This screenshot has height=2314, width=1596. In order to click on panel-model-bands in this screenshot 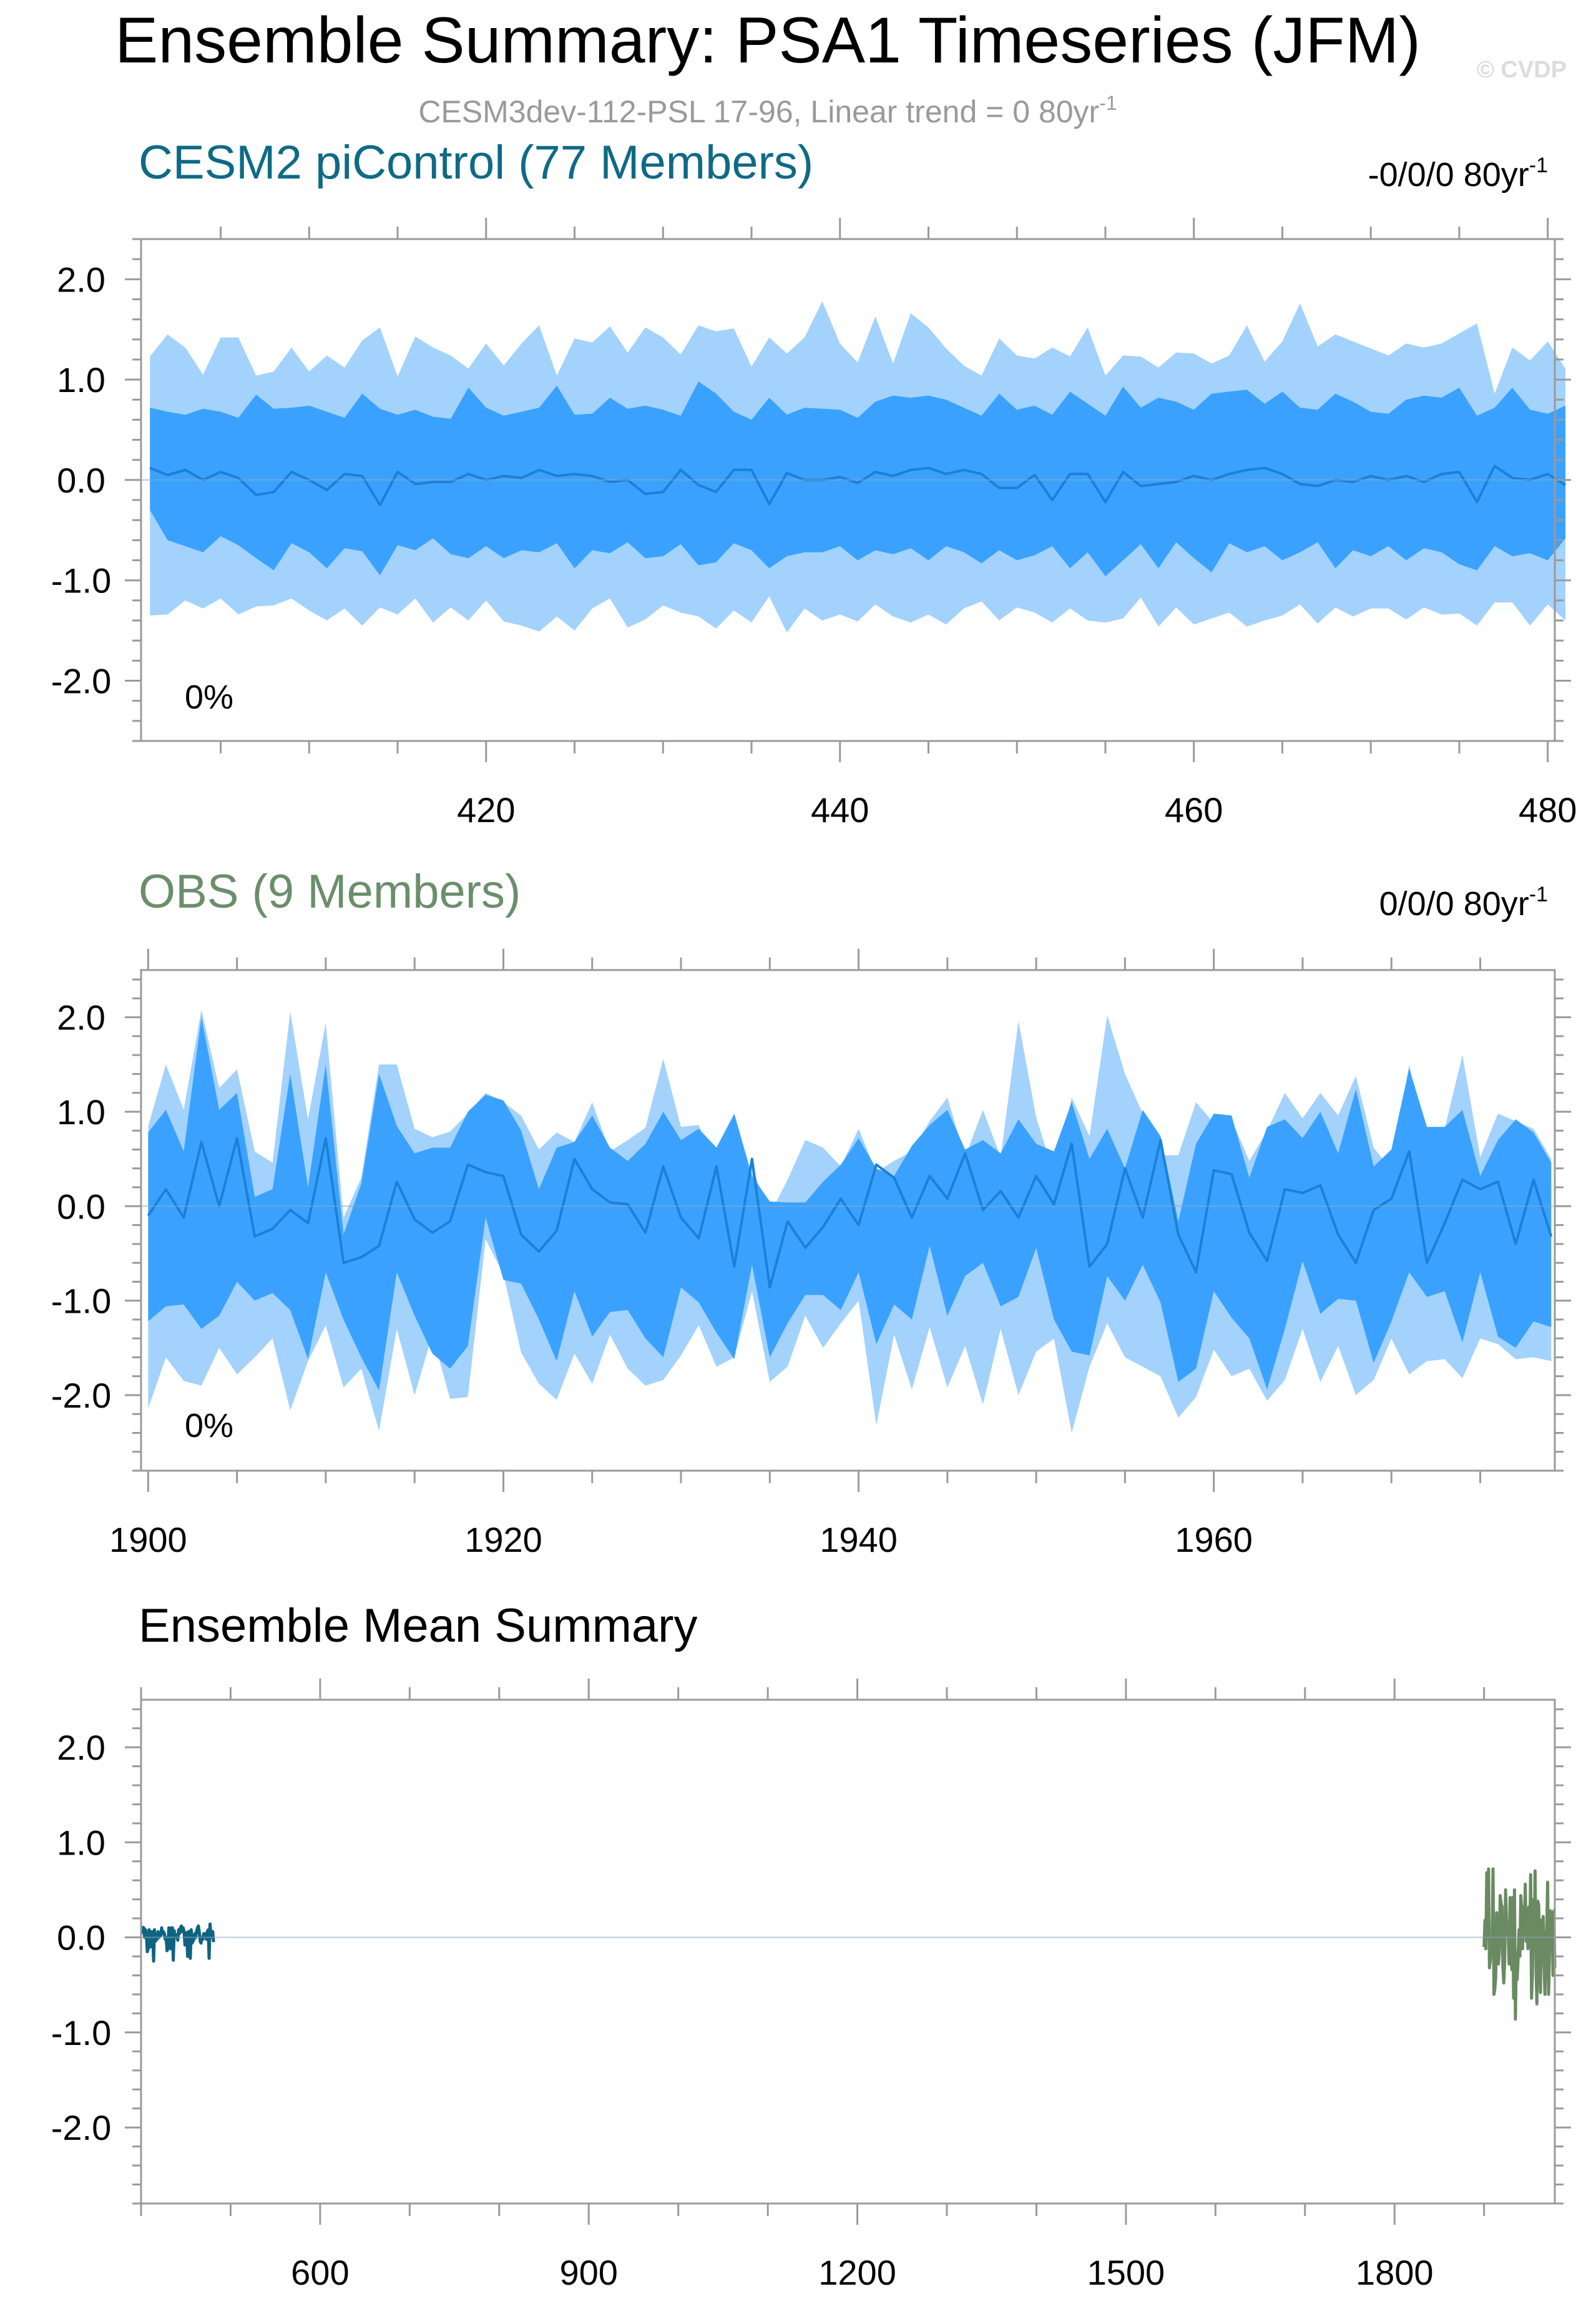, I will do `click(858, 467)`.